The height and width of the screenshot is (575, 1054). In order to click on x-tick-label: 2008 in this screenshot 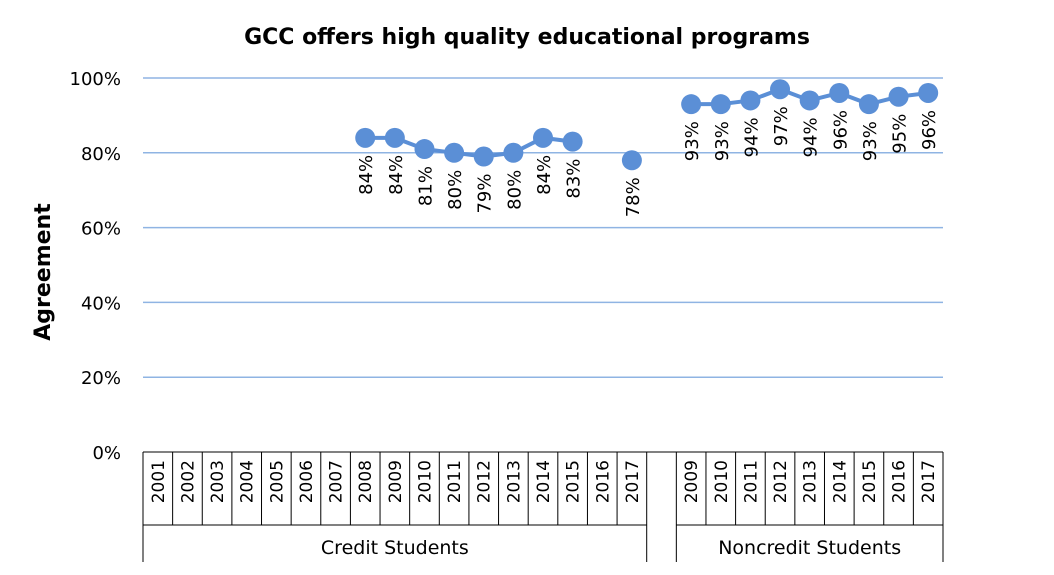, I will do `click(366, 481)`.